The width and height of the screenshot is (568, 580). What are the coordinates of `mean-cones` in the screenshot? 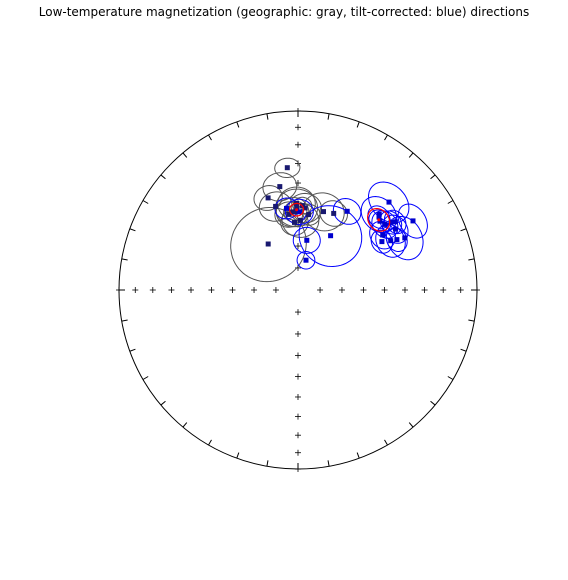 It's located at (340, 217).